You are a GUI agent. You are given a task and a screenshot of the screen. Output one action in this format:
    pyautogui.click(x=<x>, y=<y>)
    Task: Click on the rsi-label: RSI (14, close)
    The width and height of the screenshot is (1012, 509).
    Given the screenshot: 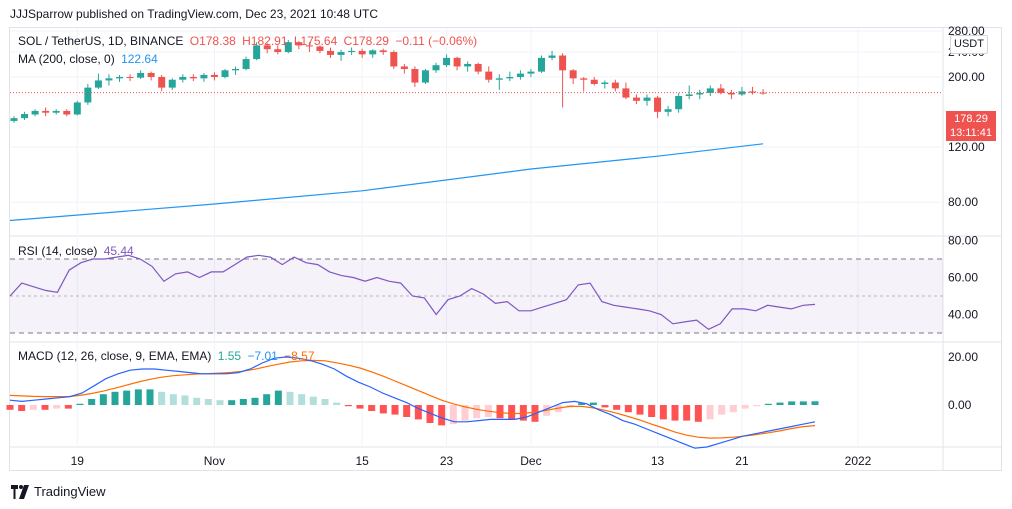 What is the action you would take?
    pyautogui.click(x=58, y=251)
    